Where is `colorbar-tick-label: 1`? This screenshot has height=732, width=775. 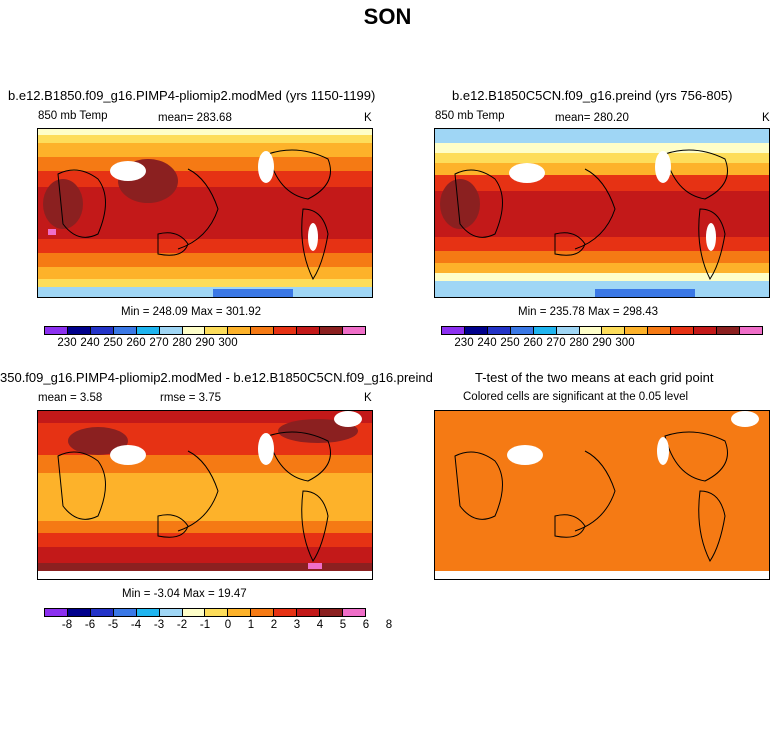 colorbar-tick-label: 1 is located at coordinates (251, 625).